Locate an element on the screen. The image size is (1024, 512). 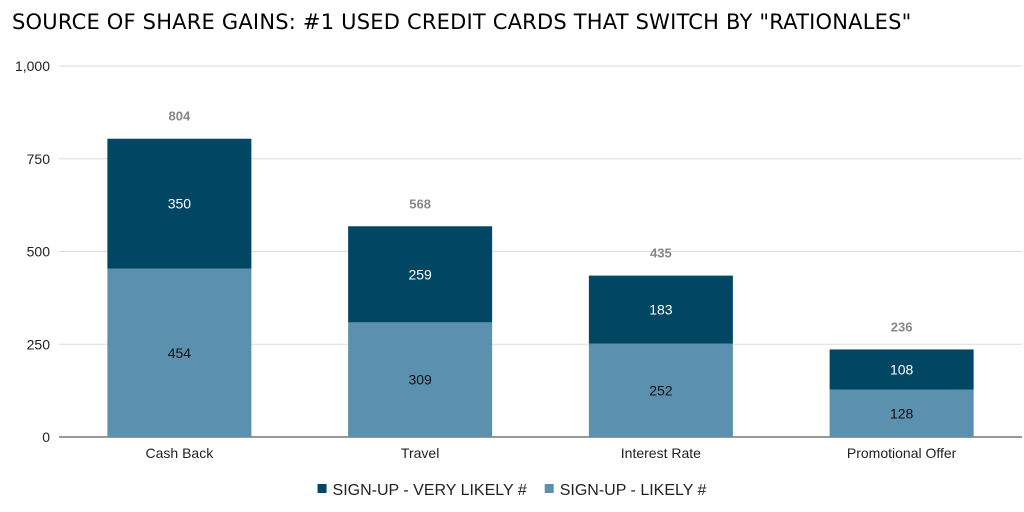
data-label: 183 is located at coordinates (661, 310).